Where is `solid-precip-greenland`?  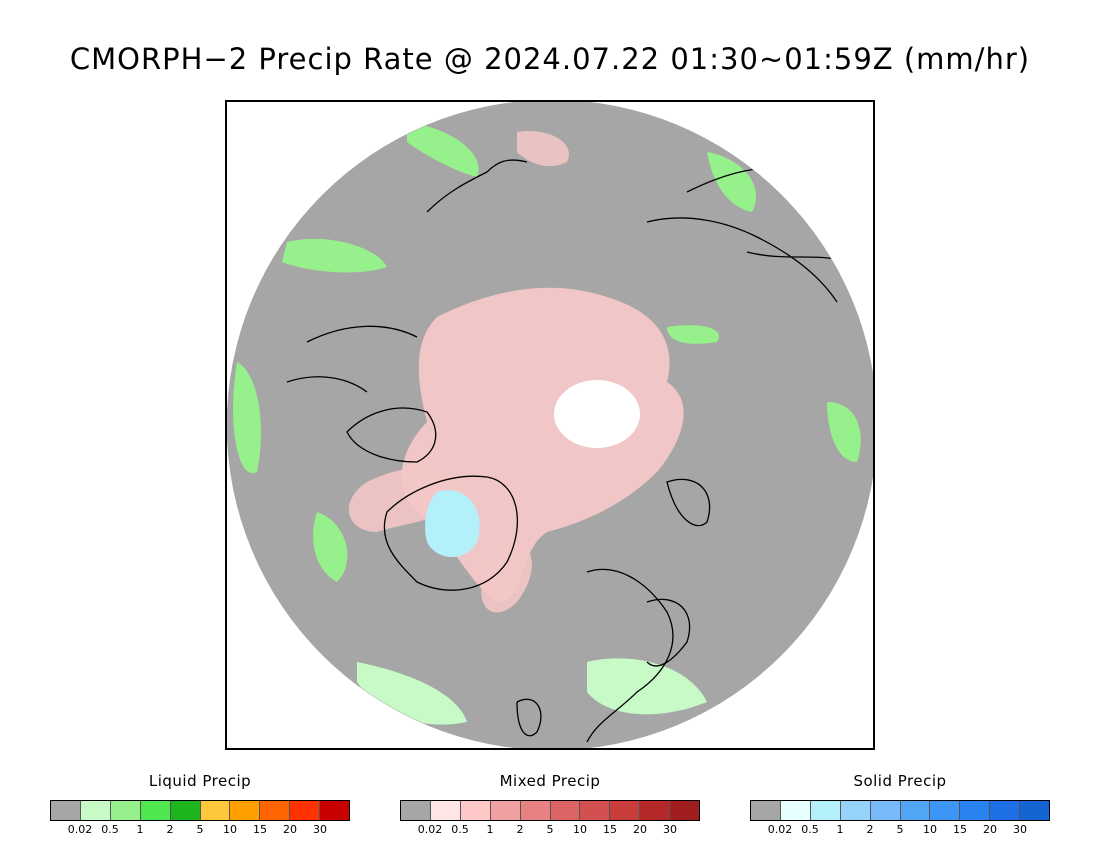 solid-precip-greenland is located at coordinates (452, 523).